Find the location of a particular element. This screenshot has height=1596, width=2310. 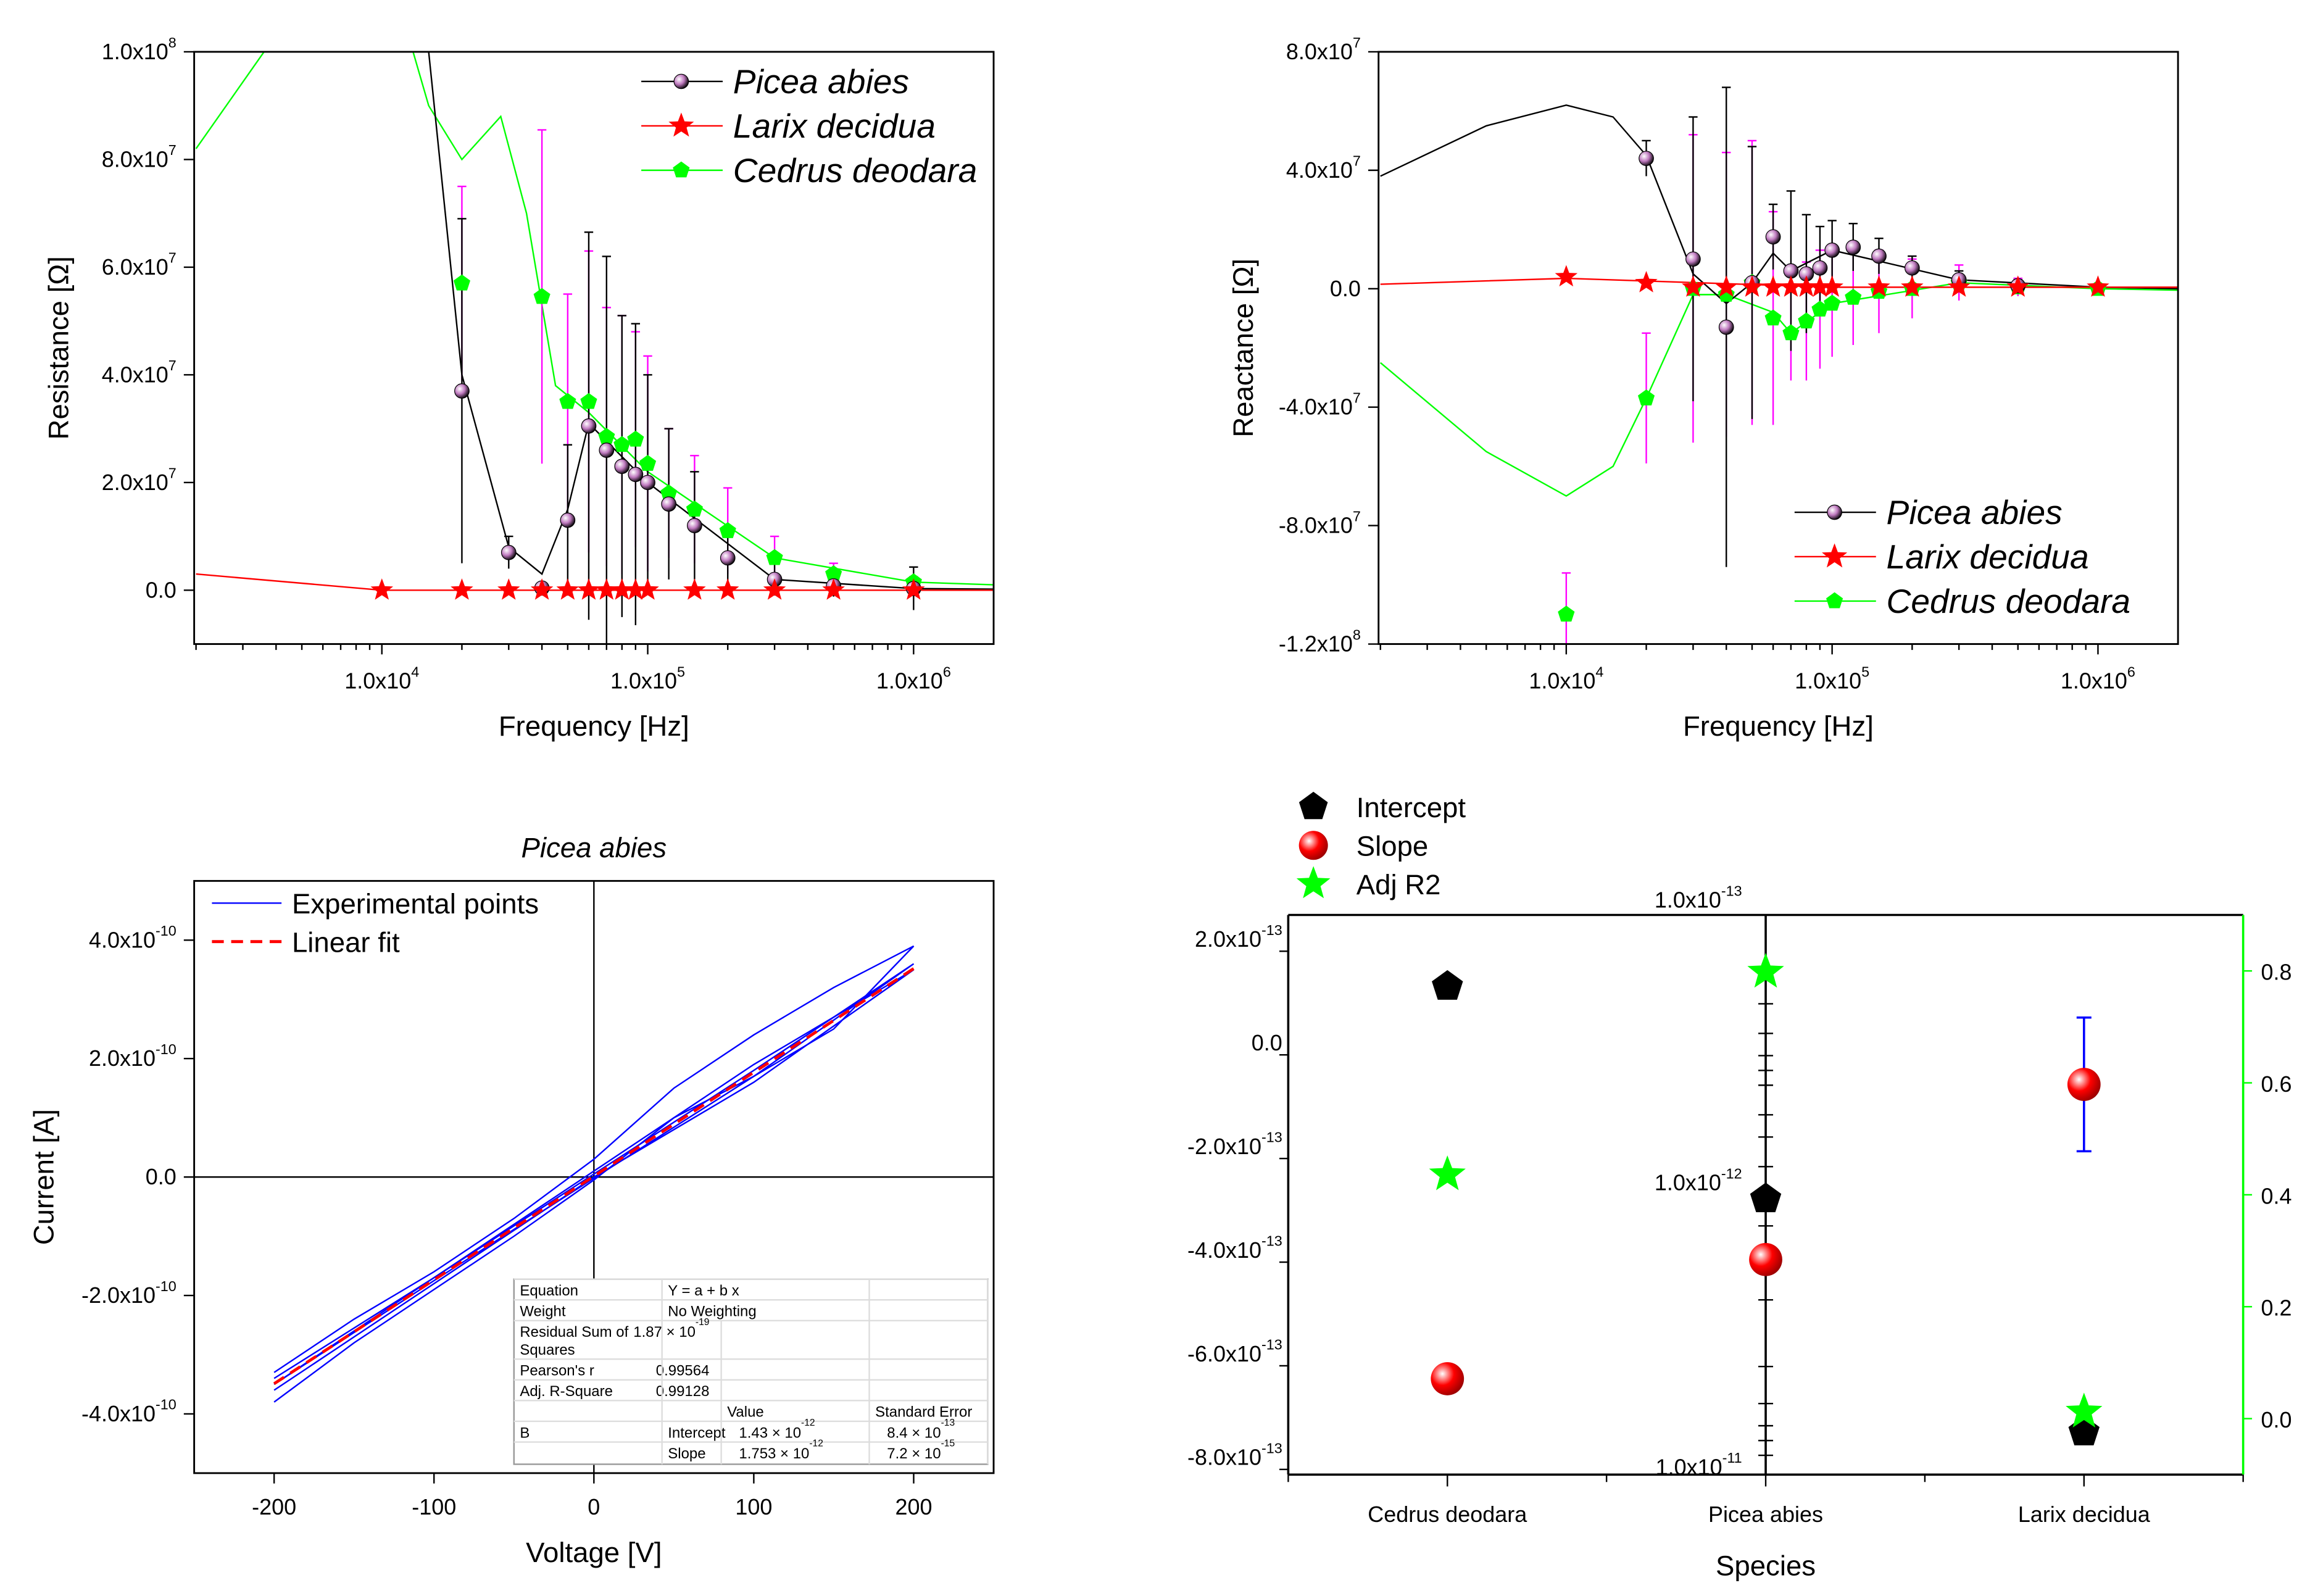

x-tick-label: 200 is located at coordinates (913, 1506).